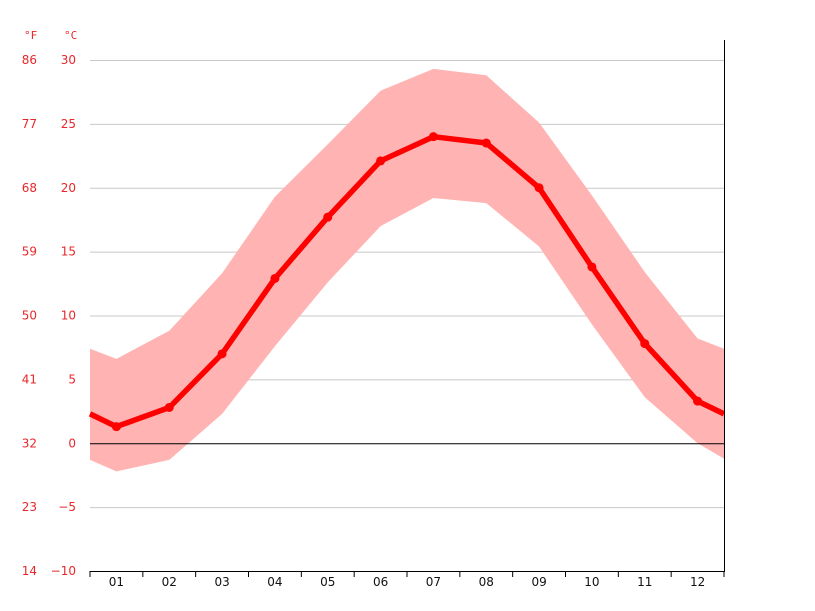 This screenshot has width=815, height=611. What do you see at coordinates (538, 582) in the screenshot?
I see `month-label: 09` at bounding box center [538, 582].